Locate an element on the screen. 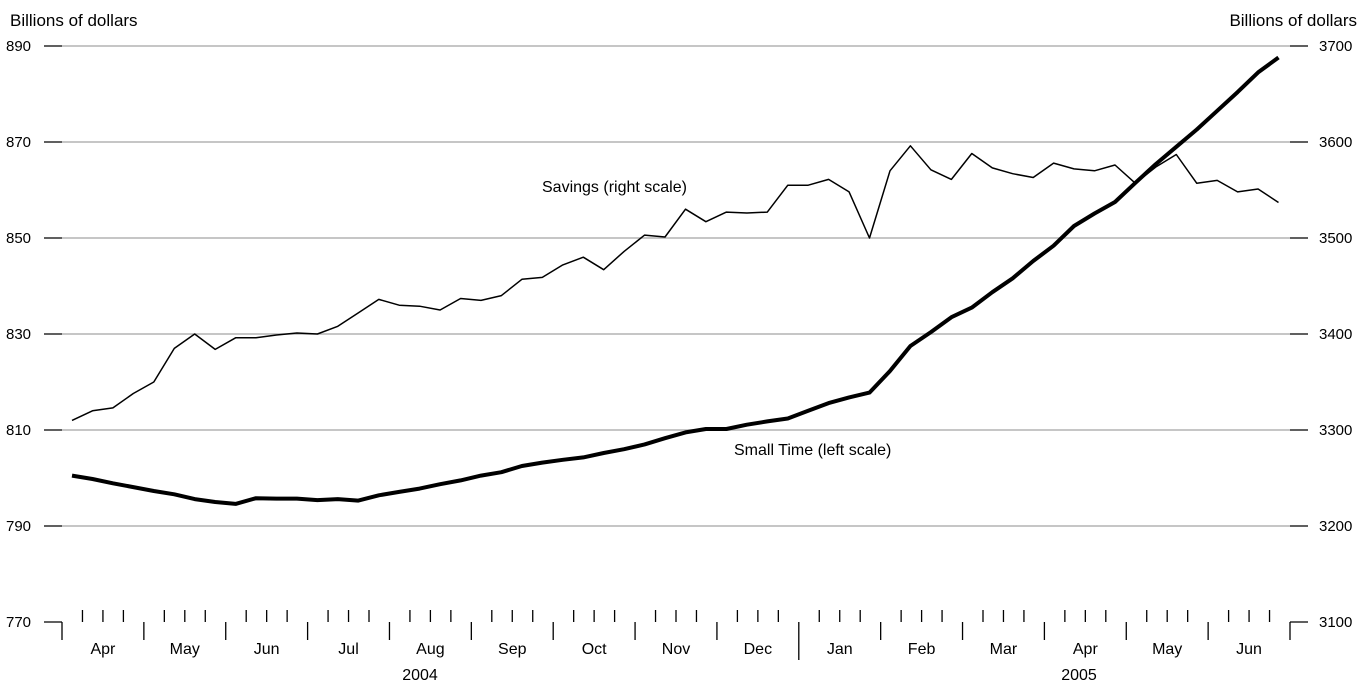  right-y-tick-label: 3100 is located at coordinates (1335, 622).